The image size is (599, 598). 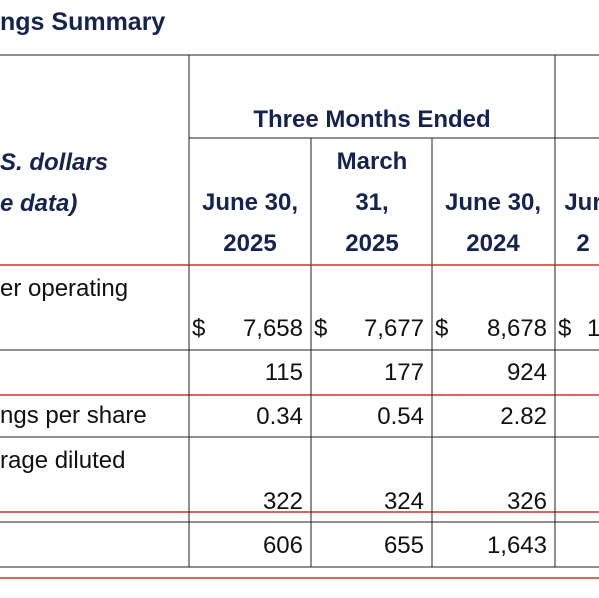 What do you see at coordinates (517, 545) in the screenshot?
I see `cell-value: 1,643` at bounding box center [517, 545].